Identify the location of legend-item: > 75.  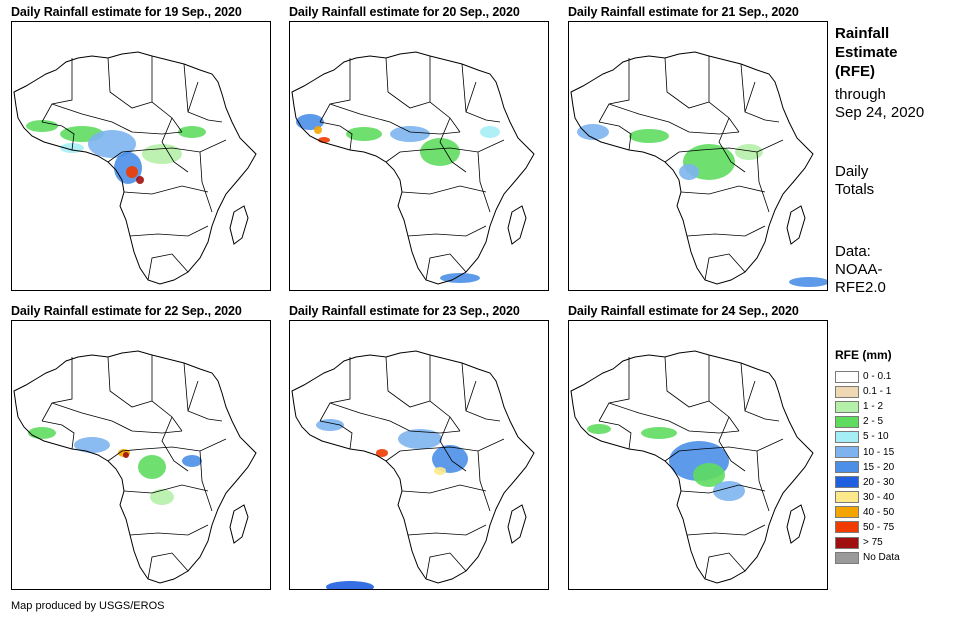
(867, 542).